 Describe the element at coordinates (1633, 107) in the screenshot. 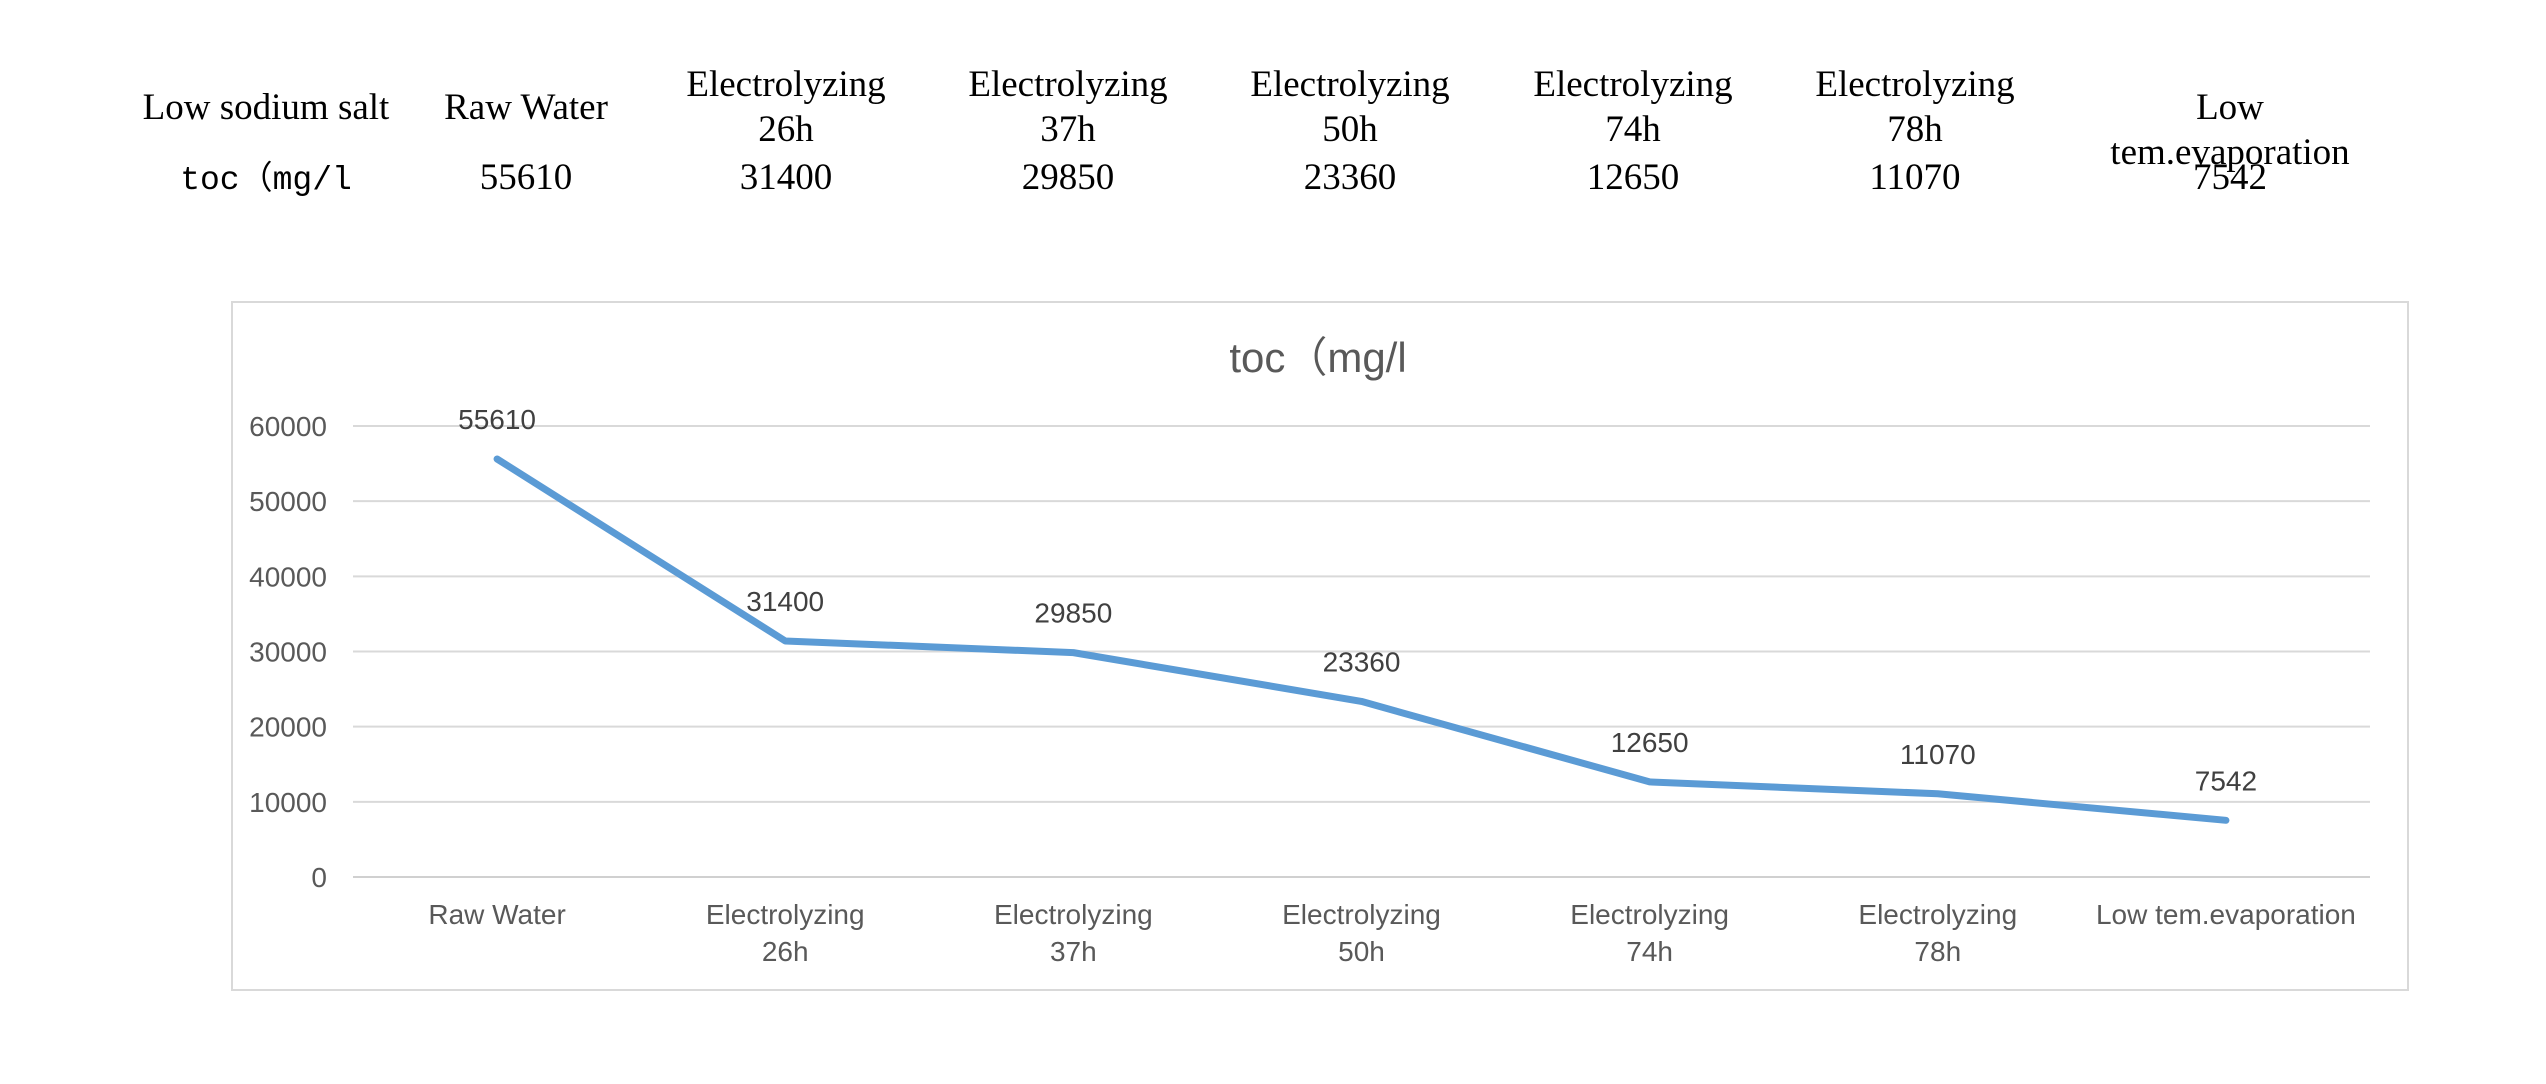

I see `table-header-cell: Electrolyzing 74h` at that location.